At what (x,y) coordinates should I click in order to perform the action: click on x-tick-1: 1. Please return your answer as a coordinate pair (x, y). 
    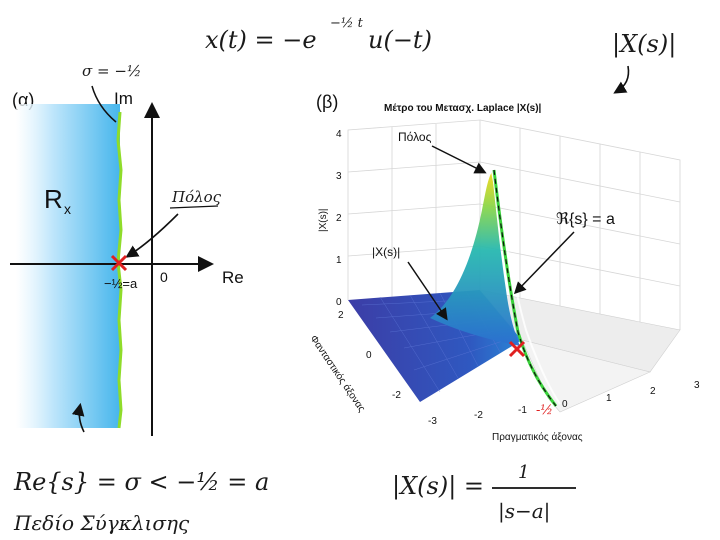
    Looking at the image, I should click on (609, 398).